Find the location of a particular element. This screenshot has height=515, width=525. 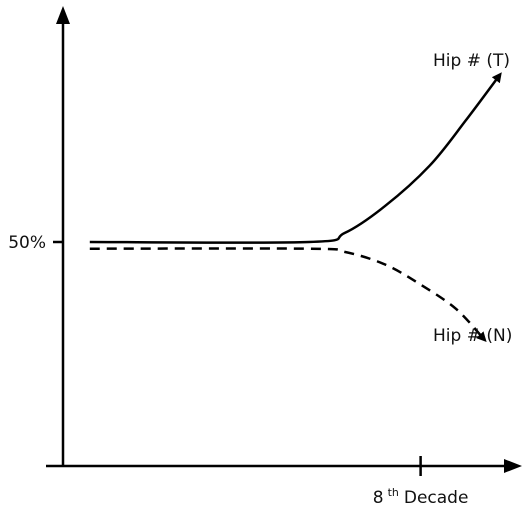

x-ticks: 8 th Decade is located at coordinates (421, 482).